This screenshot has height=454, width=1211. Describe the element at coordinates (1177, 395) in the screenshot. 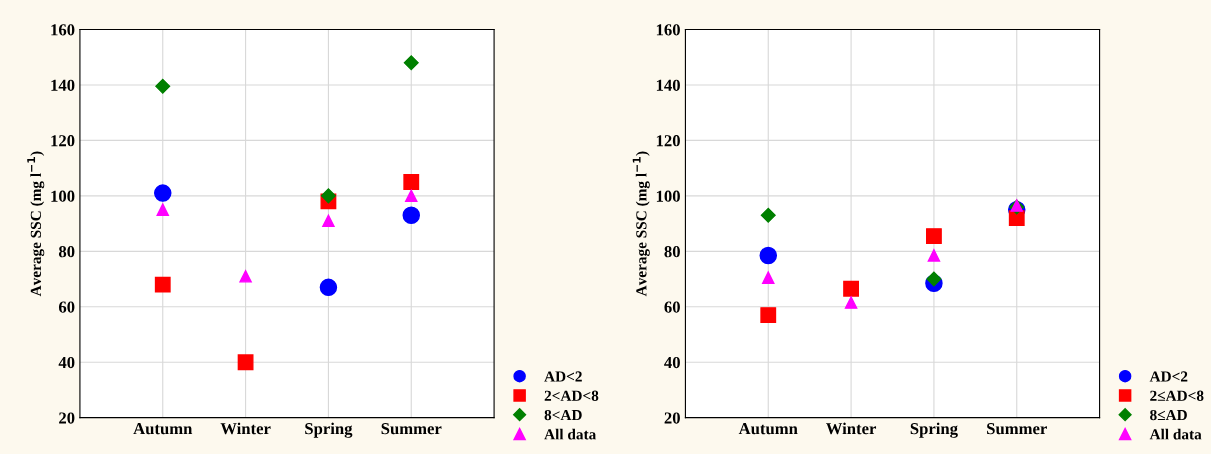

I see `legend-label: 2≤AD<8` at that location.